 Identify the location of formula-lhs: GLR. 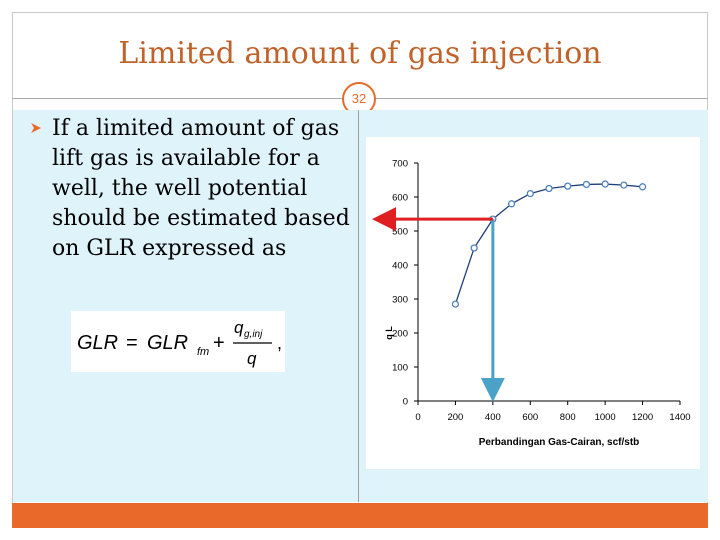
(97, 343).